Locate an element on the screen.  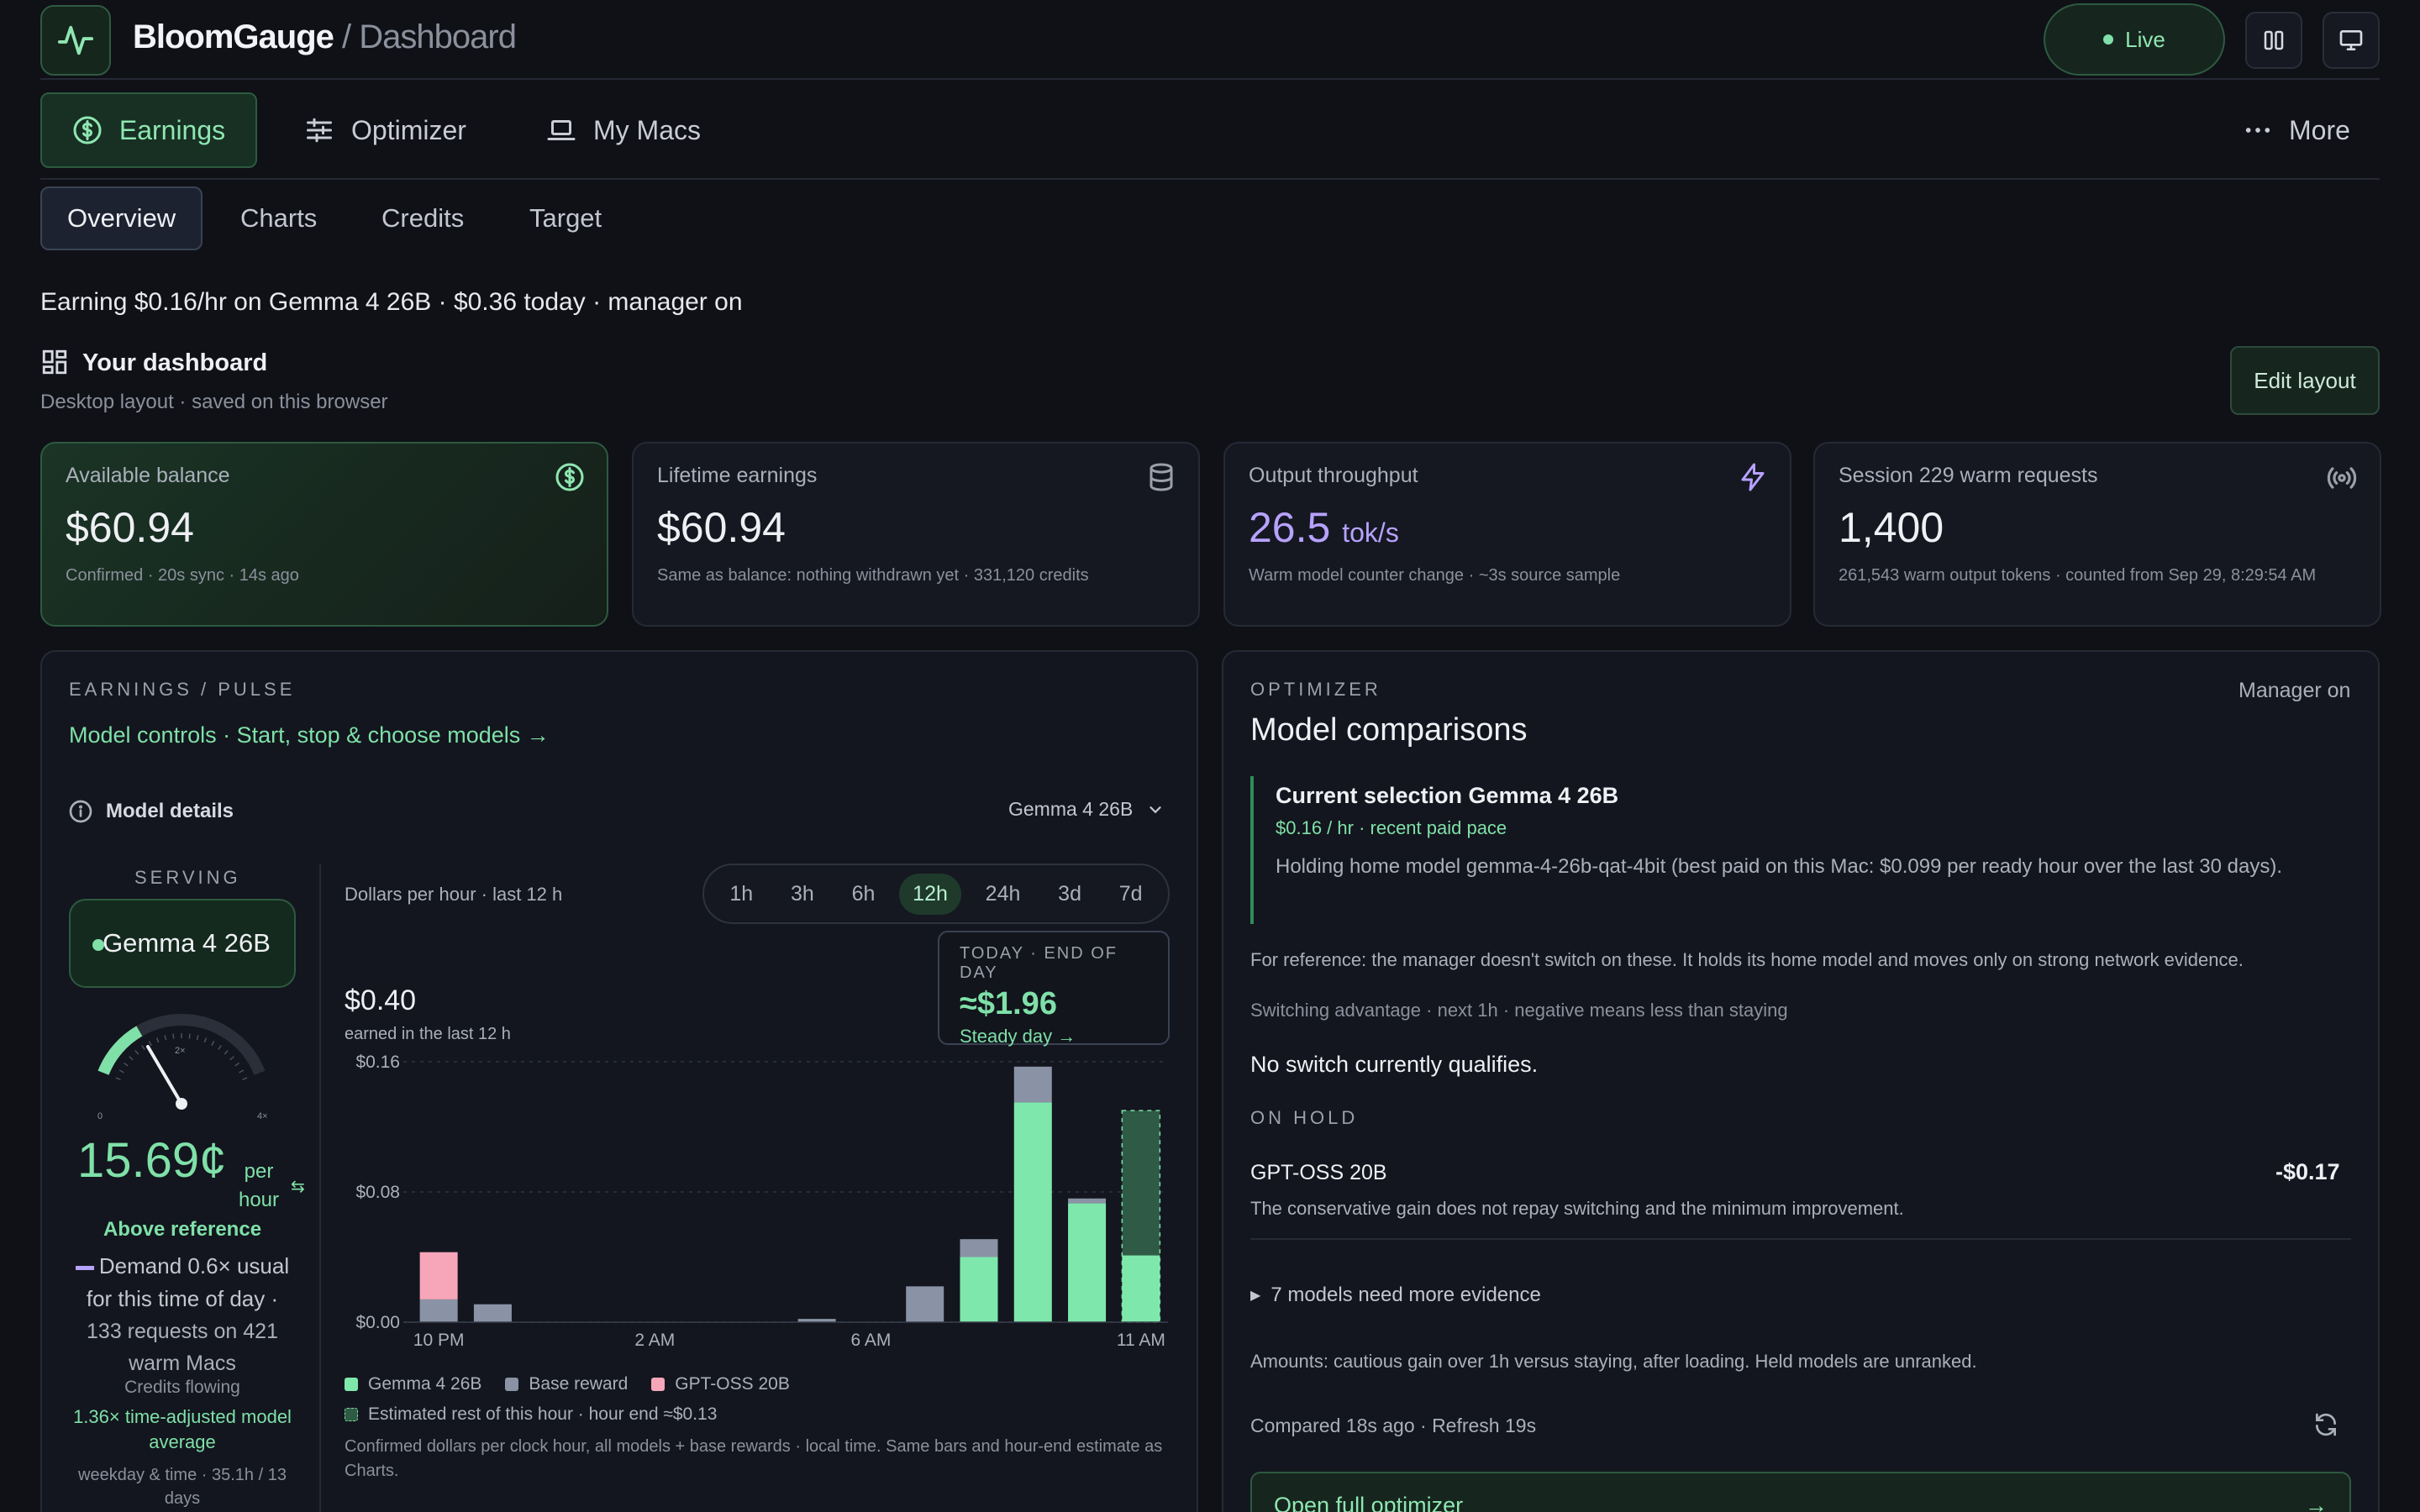
card-value-number: 1,400 is located at coordinates (1891, 527).